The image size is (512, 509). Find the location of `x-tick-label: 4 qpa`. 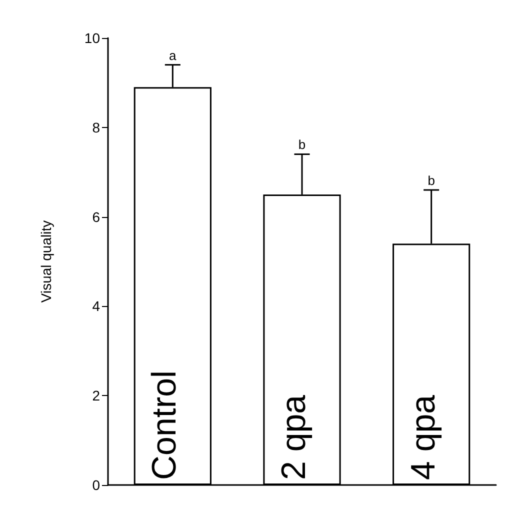

x-tick-label: 4 qpa is located at coordinates (423, 437).